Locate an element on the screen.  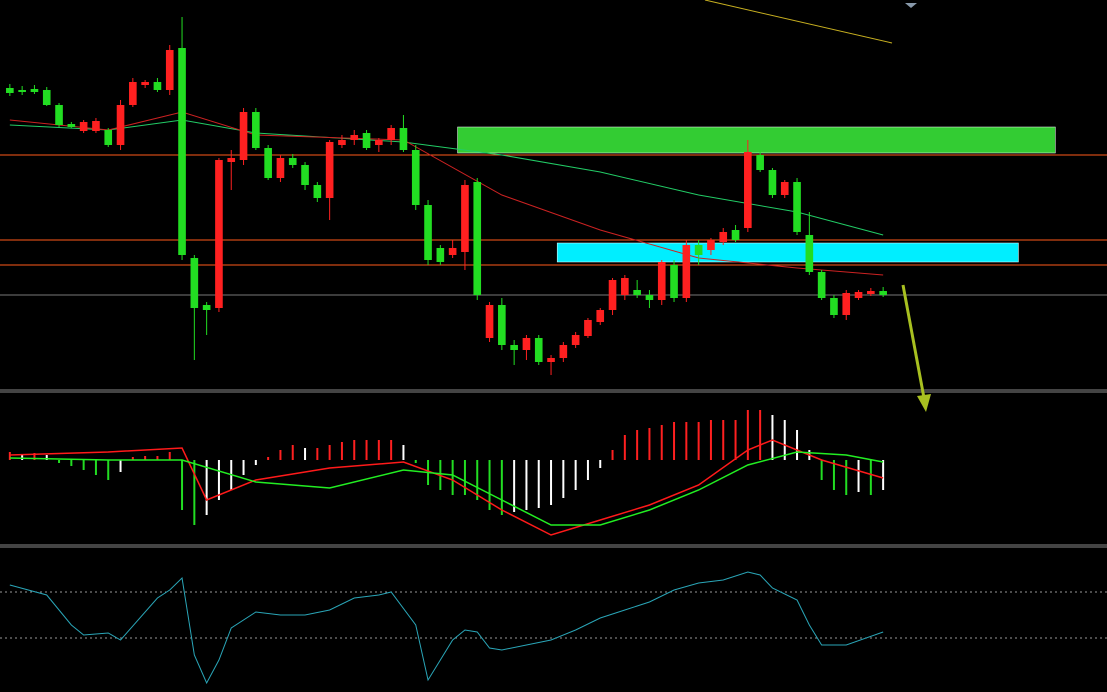
marker is located at coordinates (911, 5).